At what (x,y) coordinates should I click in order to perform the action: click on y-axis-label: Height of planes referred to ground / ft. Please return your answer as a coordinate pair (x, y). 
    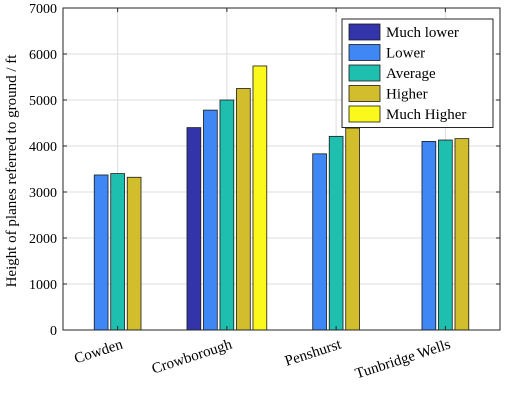
    Looking at the image, I should click on (12, 171).